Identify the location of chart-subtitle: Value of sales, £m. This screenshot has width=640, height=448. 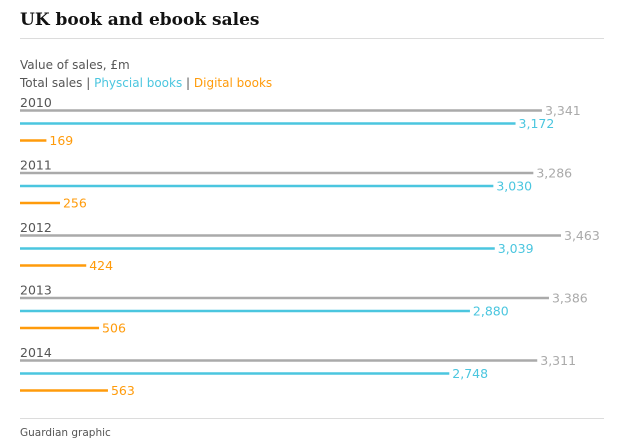
(75, 65).